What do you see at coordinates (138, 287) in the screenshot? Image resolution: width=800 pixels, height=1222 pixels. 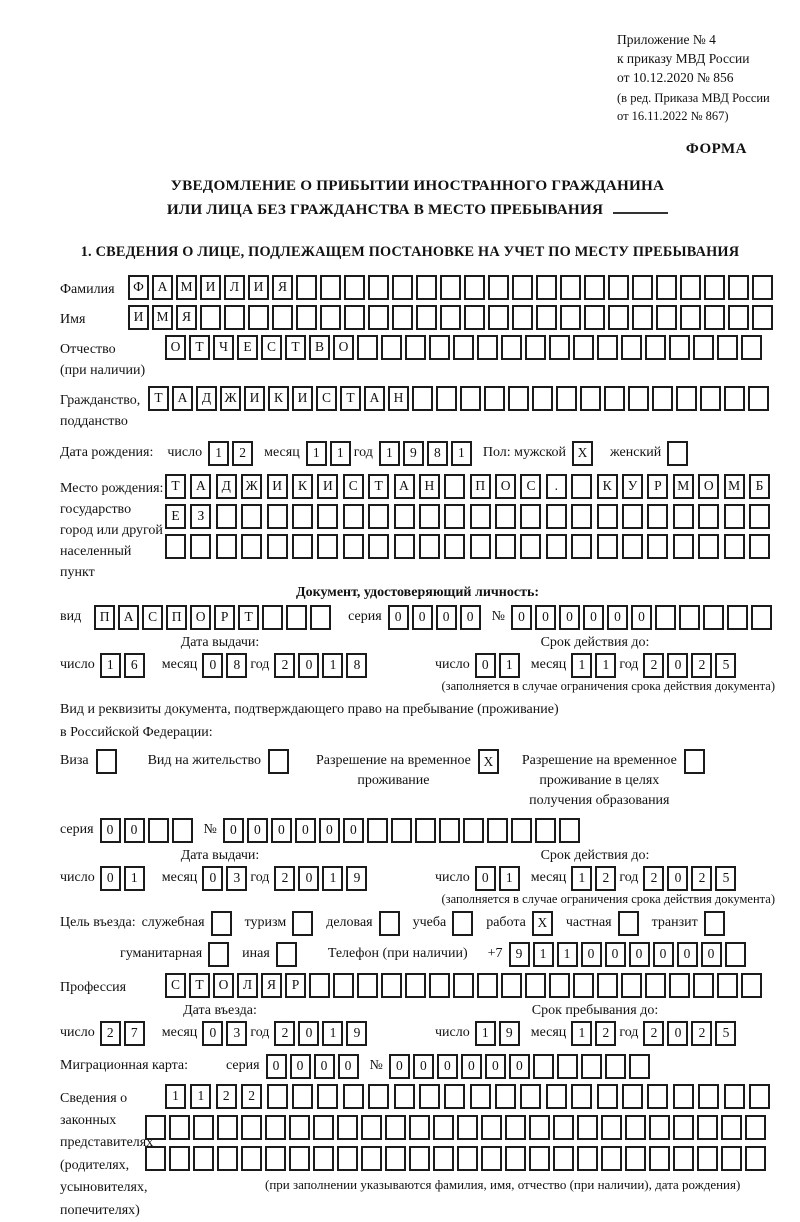 I see `form-cell: Ф` at bounding box center [138, 287].